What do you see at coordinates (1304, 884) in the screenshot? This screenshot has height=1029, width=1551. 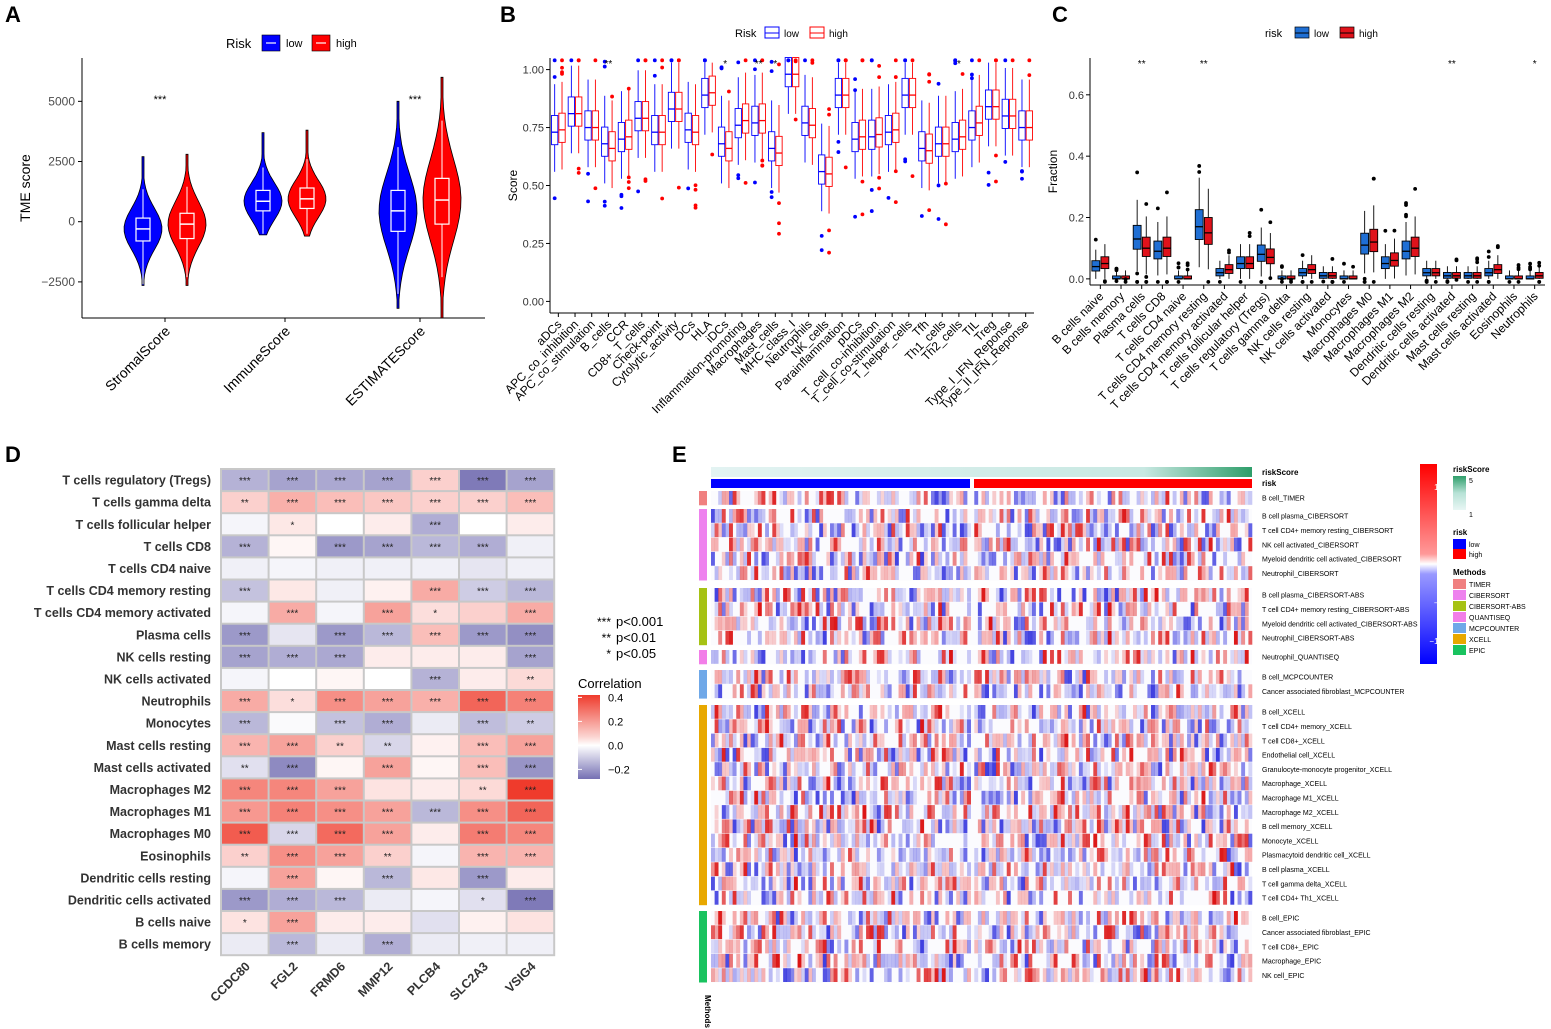 I see `row-label: T cell gamma delta_XCELL` at bounding box center [1304, 884].